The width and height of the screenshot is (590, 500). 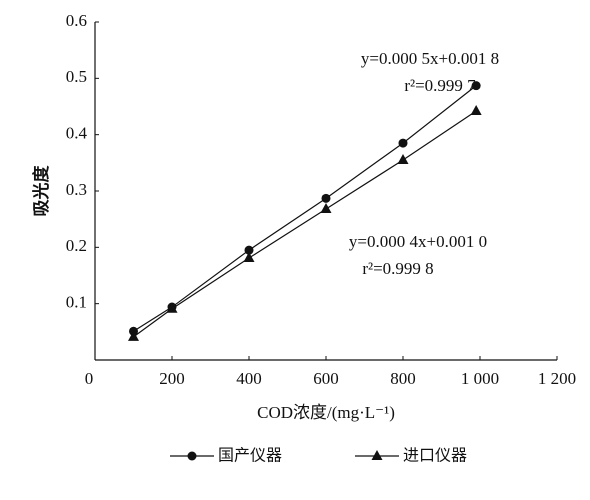 What do you see at coordinates (418, 241) in the screenshot?
I see `annotation: y=0.000 4x+0.001 0` at bounding box center [418, 241].